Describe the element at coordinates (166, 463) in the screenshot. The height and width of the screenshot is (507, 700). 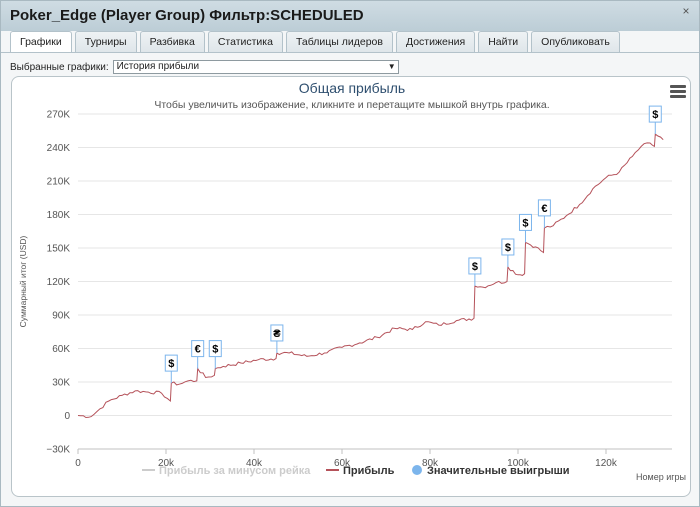
I see `x-tick-label: 20k` at that location.